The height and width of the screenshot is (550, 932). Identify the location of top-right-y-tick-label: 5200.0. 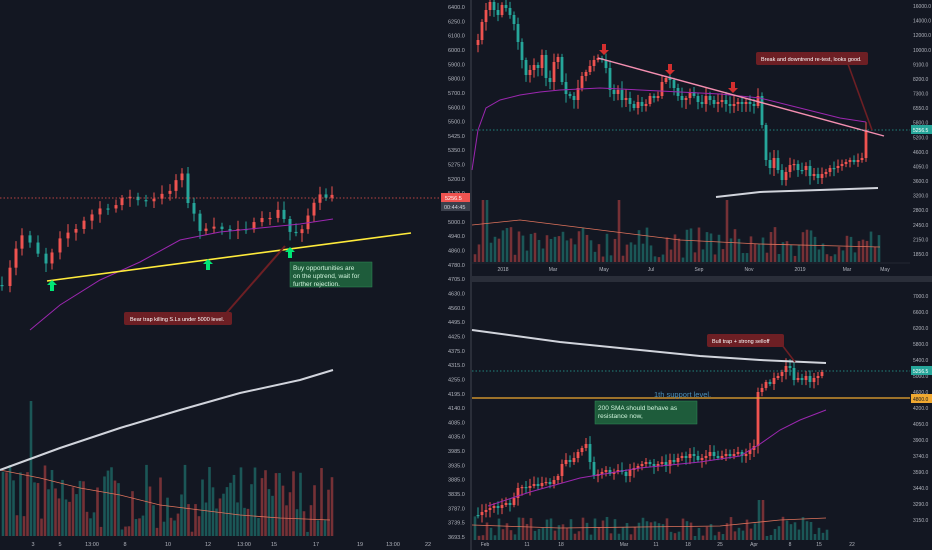
(921, 138).